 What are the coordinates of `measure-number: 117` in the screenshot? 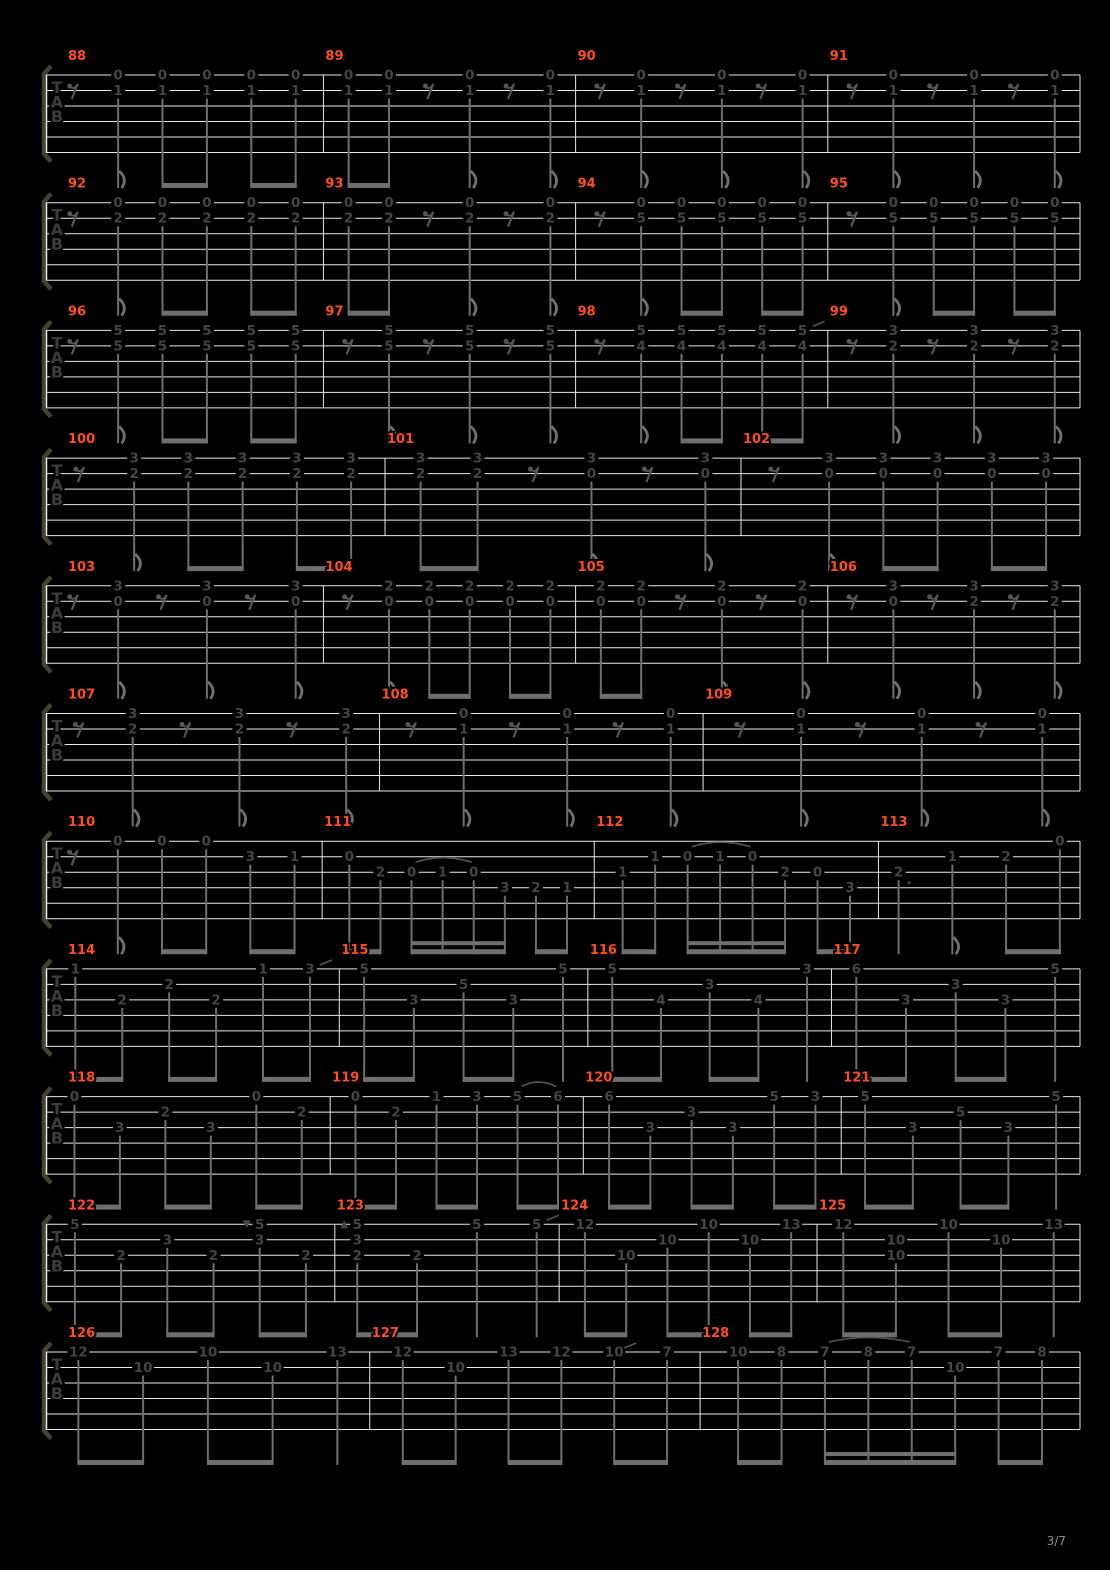 It's located at (846, 950).